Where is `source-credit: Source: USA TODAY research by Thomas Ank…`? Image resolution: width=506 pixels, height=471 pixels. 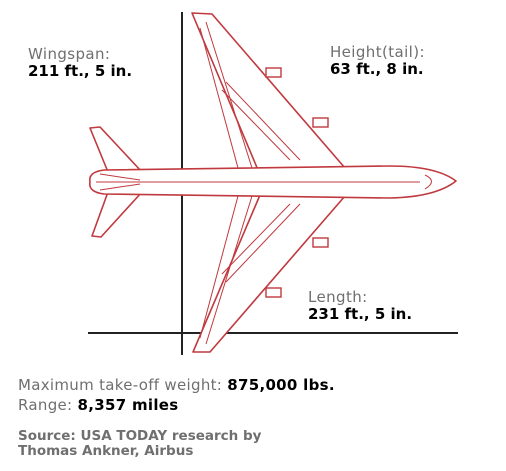
source-credit: Source: USA TODAY research by Thomas Ank… is located at coordinates (139, 444).